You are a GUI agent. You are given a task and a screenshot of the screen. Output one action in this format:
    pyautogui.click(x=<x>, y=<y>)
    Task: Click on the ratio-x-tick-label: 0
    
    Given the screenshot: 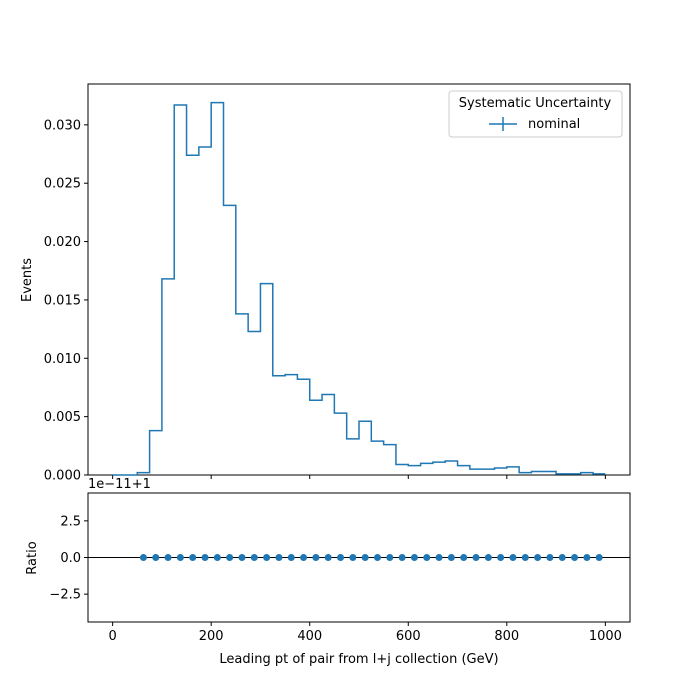 What is the action you would take?
    pyautogui.click(x=112, y=636)
    